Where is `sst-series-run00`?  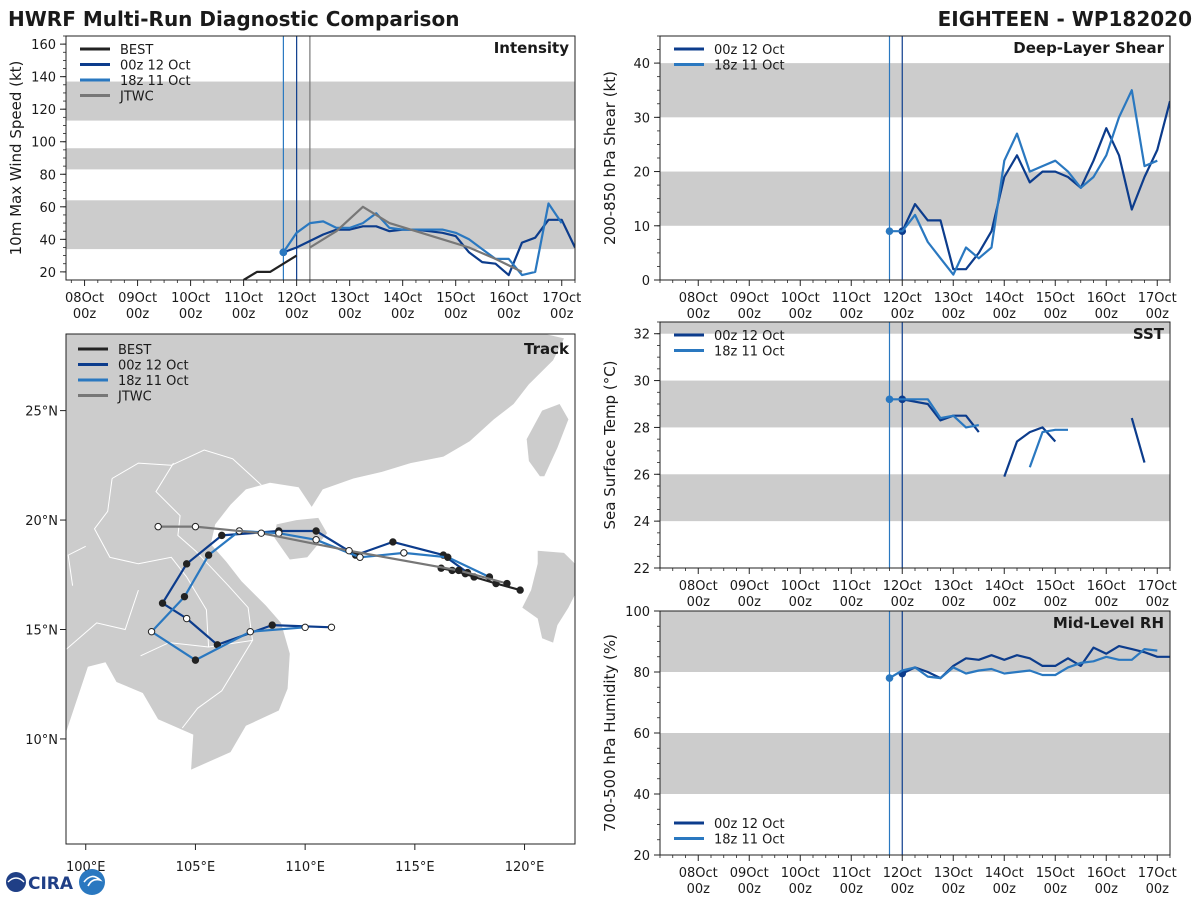 sst-series-run00 is located at coordinates (1030, 451).